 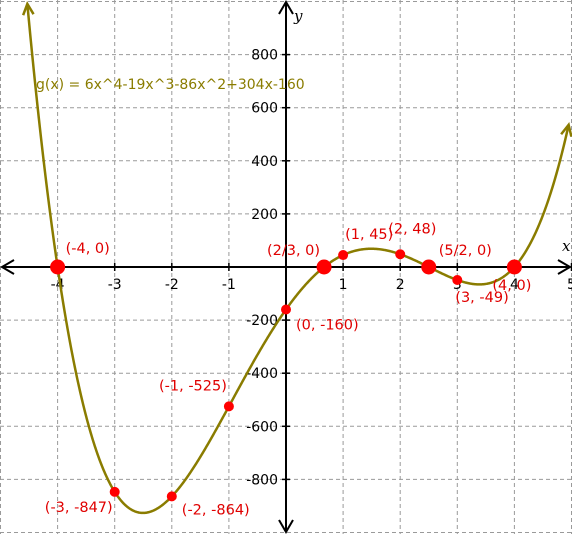 I want to click on y-tick-label: -200, so click(x=262, y=321).